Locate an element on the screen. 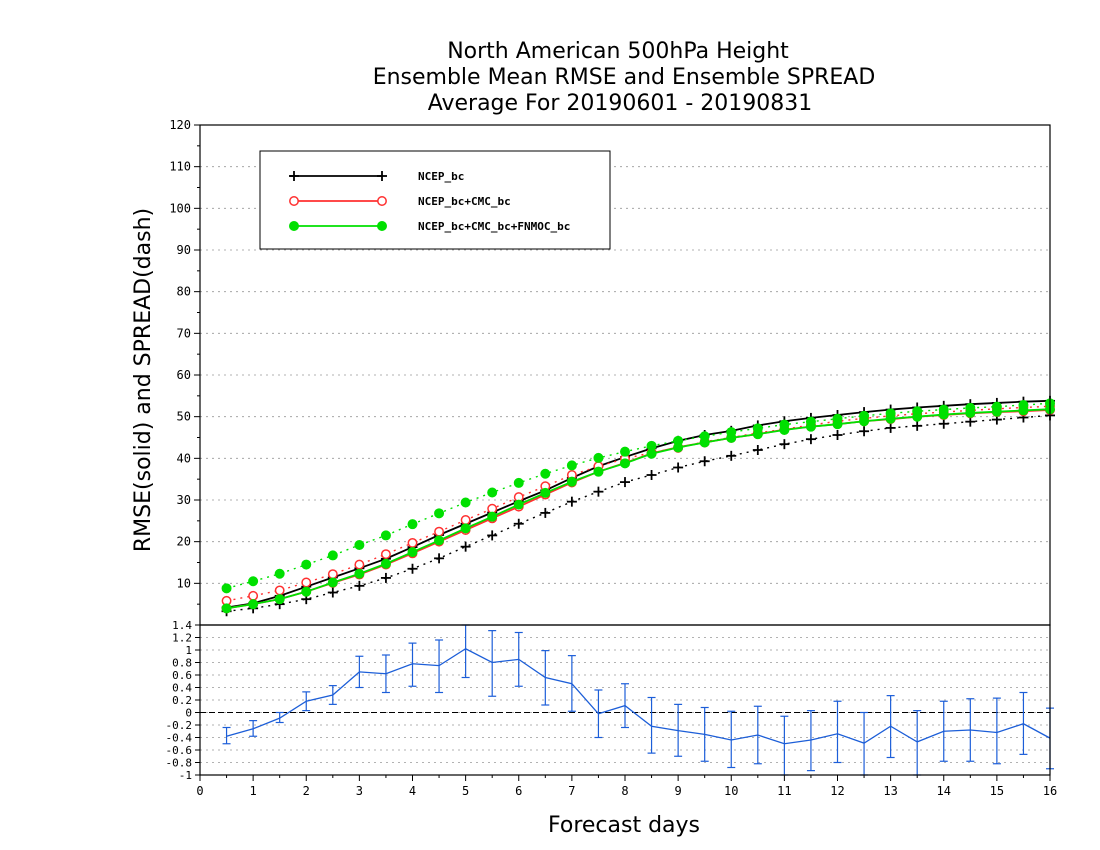 This screenshot has height=850, width=1100. x-tick-label: 4 is located at coordinates (412, 791).